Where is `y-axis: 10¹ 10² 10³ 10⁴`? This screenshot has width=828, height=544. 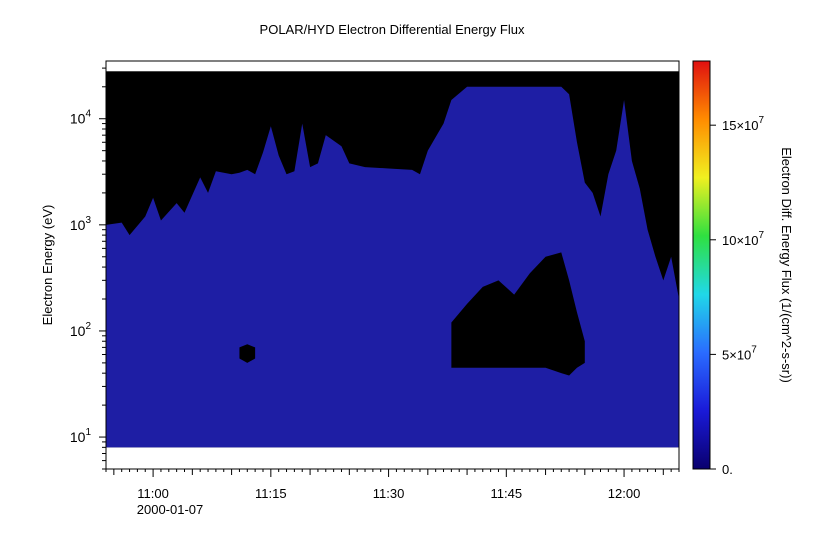
y-axis: 10¹ 10² 10³ 10⁴ is located at coordinates (88, 268).